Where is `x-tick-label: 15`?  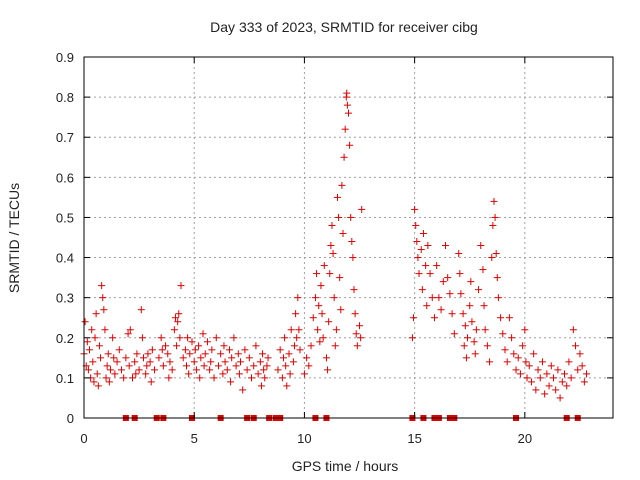
x-tick-label: 15 is located at coordinates (414, 438).